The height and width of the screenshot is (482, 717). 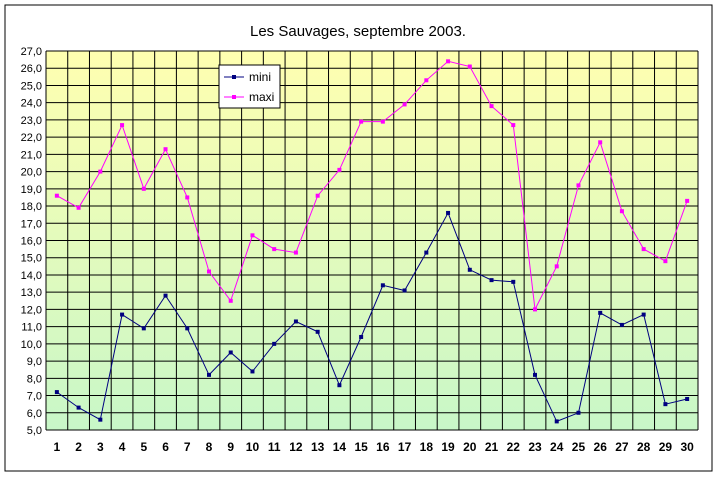 I want to click on y-tick-label: 5,0, so click(x=34, y=431).